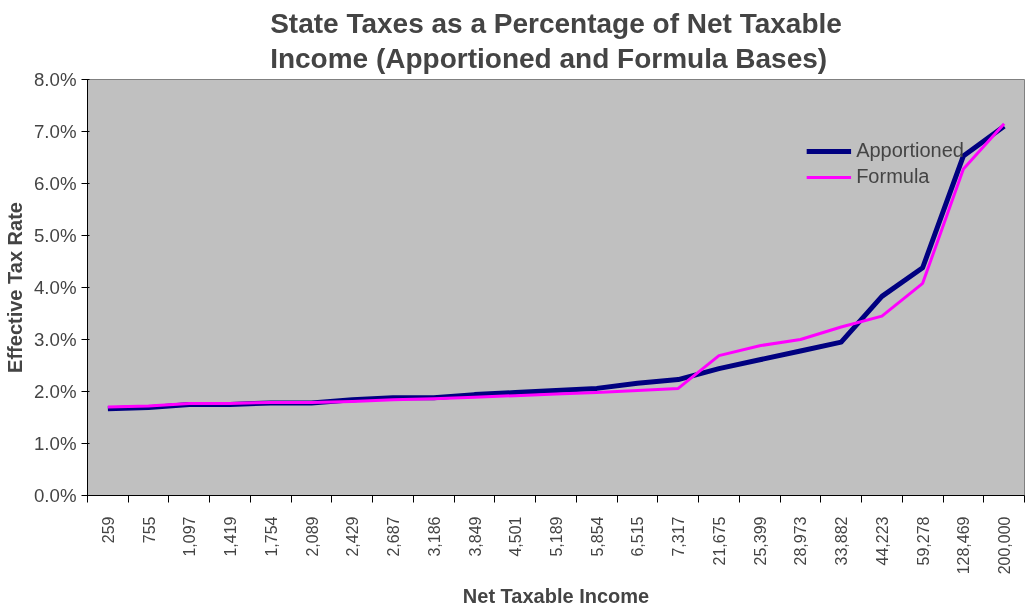 This screenshot has height=613, width=1032. I want to click on y-tick-label: 4.0%, so click(55, 287).